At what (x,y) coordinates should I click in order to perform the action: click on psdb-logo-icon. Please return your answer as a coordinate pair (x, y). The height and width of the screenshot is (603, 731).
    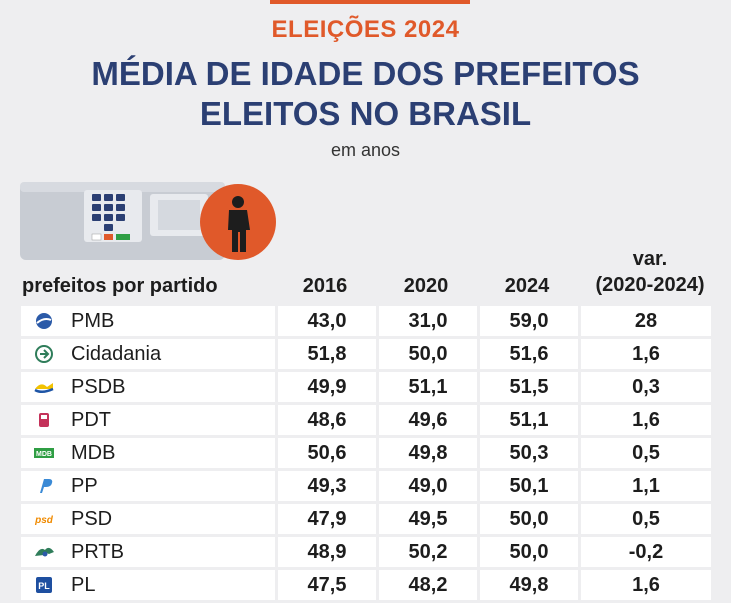
    Looking at the image, I should click on (44, 388).